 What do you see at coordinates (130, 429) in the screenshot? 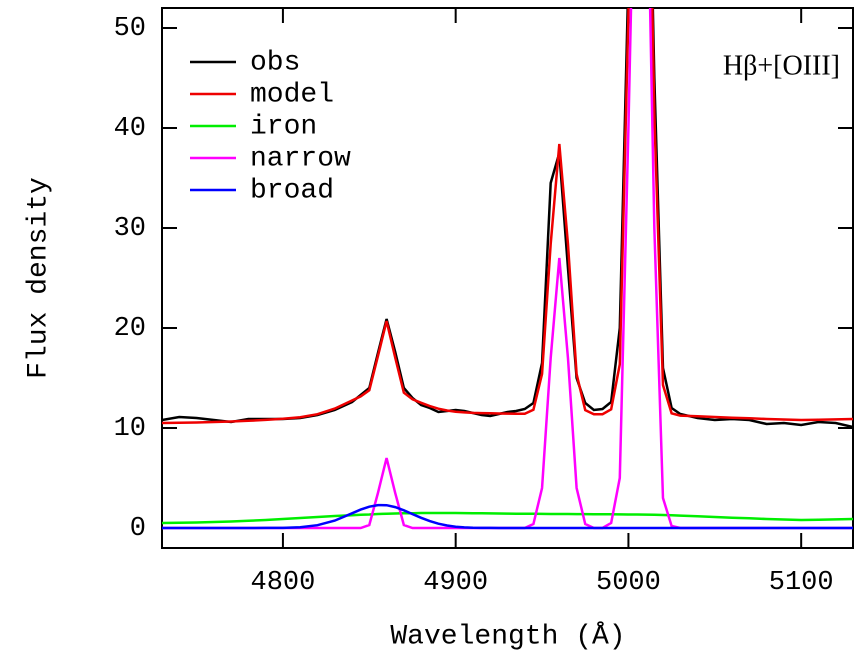
I see `y-tick-label: 10` at bounding box center [130, 429].